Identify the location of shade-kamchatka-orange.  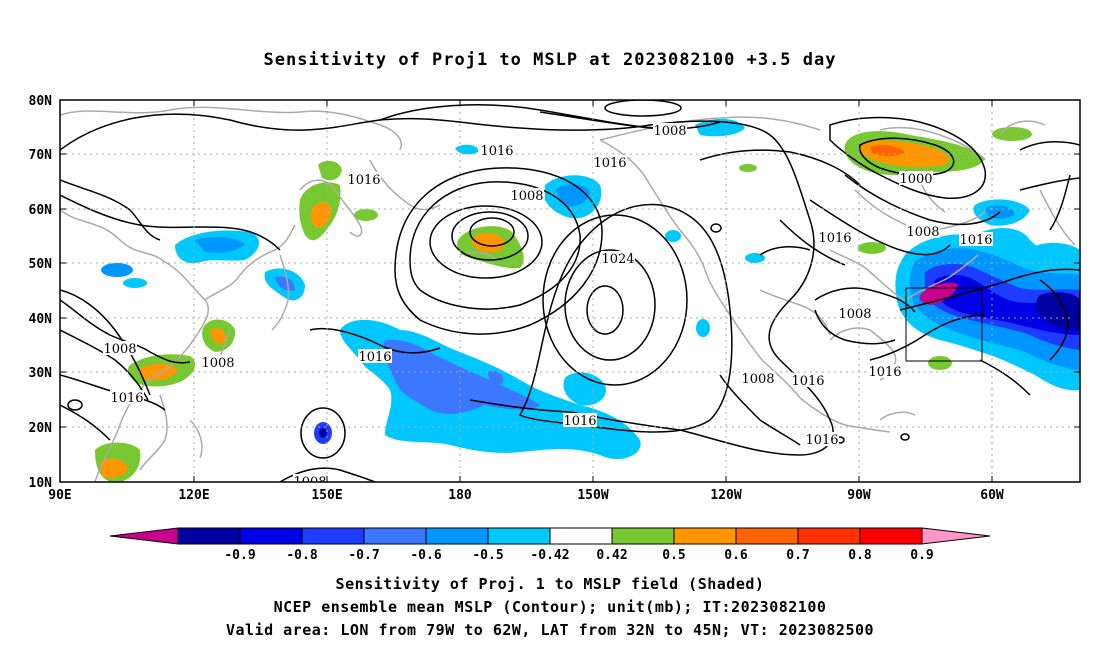
(321, 215).